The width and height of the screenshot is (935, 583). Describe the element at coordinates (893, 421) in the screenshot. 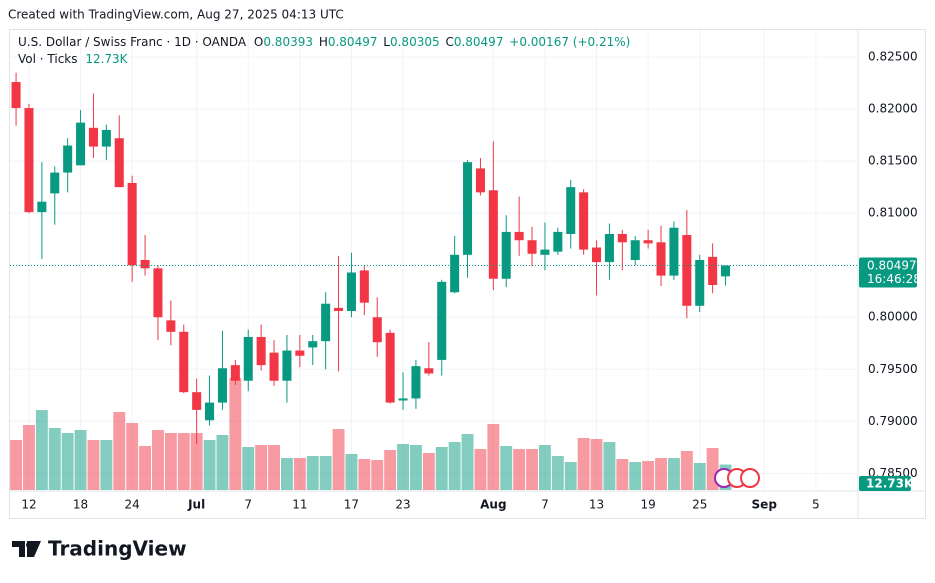

I see `y-tick-label: 0.79000` at that location.